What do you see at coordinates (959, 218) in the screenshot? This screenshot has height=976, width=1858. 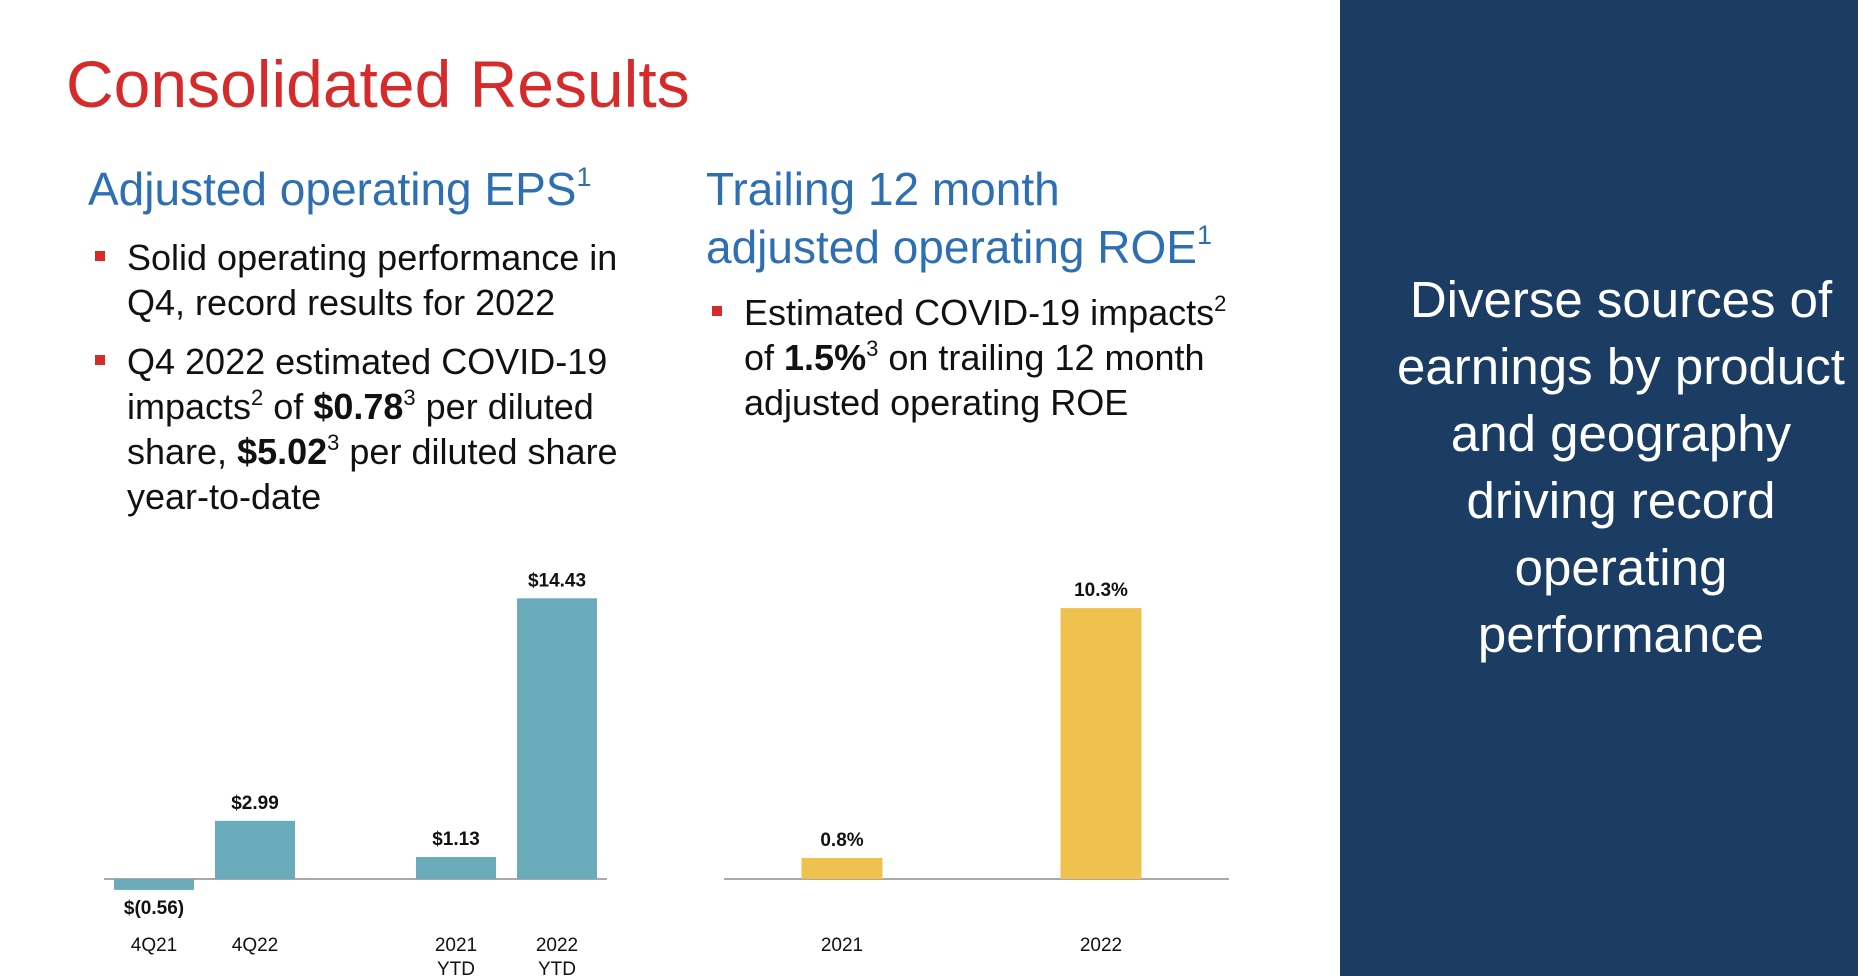 I see `roe-heading: Trailing 12 month adjusted operating ROE1` at bounding box center [959, 218].